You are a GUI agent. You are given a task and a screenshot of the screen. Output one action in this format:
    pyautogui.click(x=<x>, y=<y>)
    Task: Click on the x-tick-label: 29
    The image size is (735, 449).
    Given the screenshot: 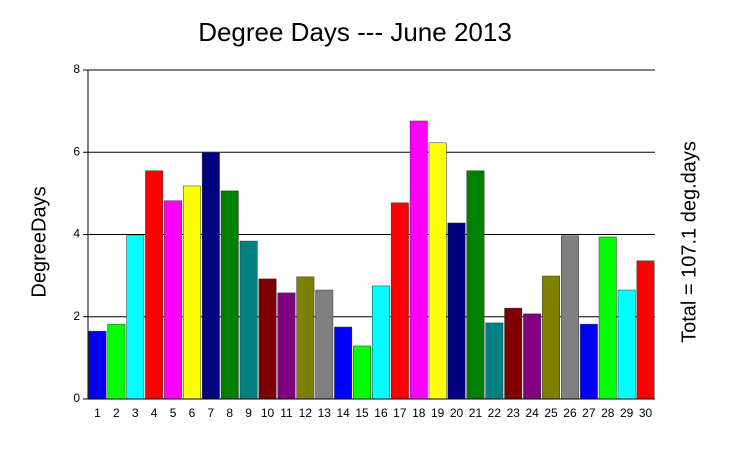 What is the action you would take?
    pyautogui.click(x=627, y=413)
    